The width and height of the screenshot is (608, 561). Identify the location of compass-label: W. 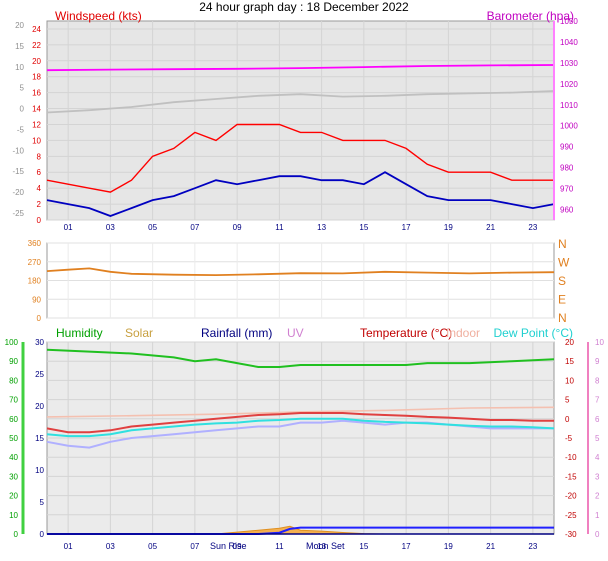
(564, 263).